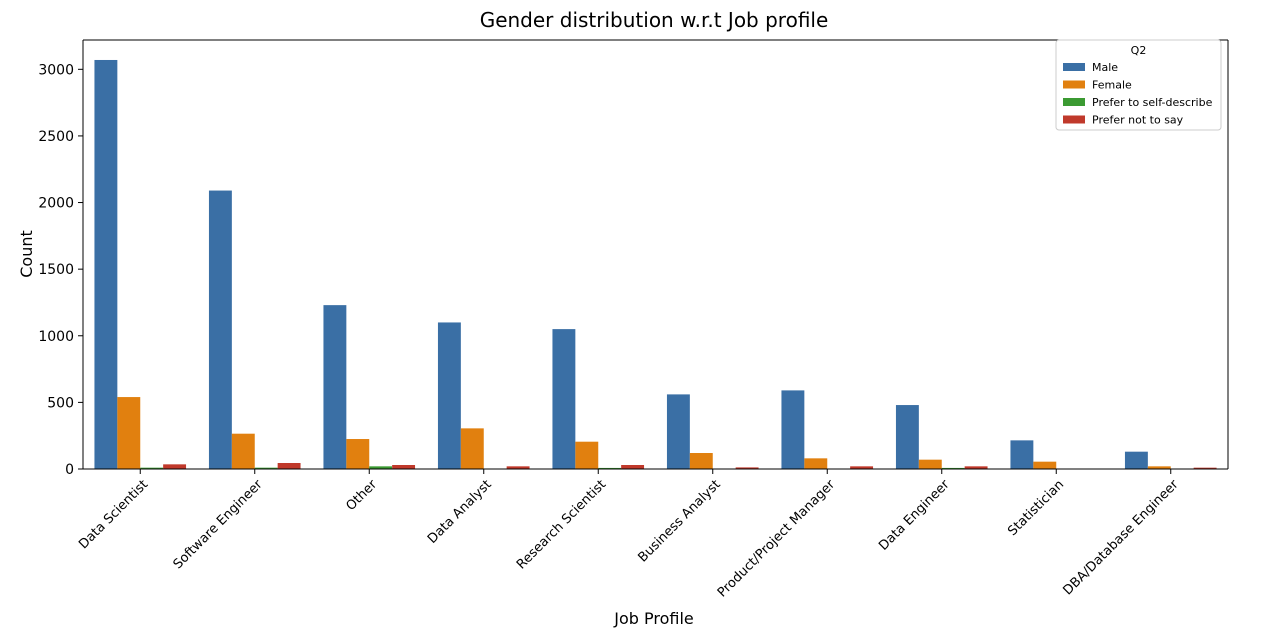 The width and height of the screenshot is (1263, 636). I want to click on x-tick-label: Business Analyst, so click(679, 521).